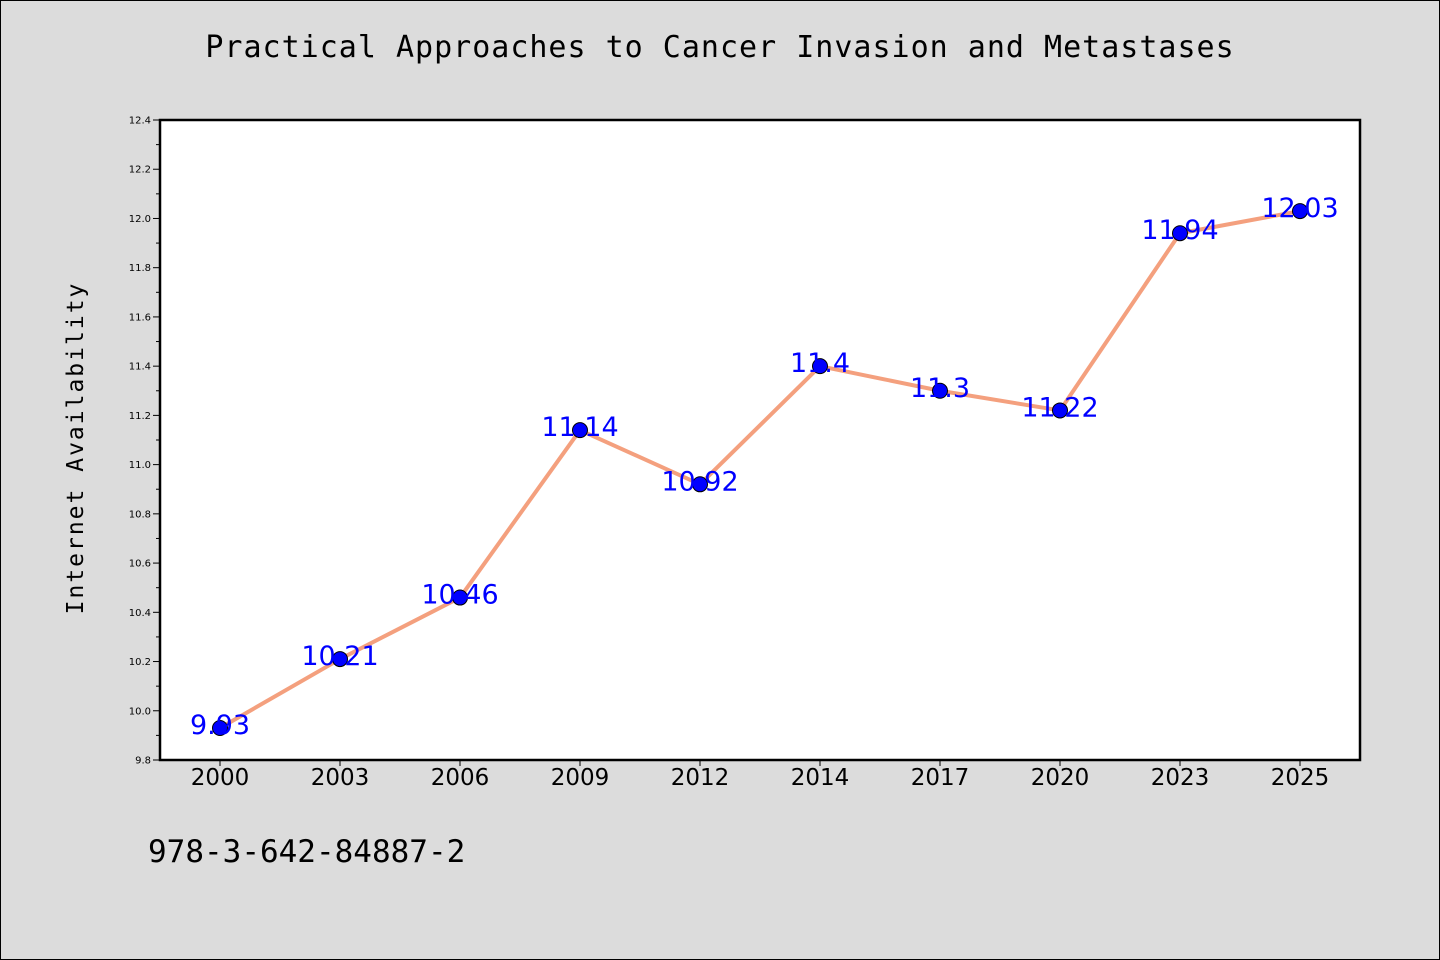 The height and width of the screenshot is (960, 1440). I want to click on x-tick-label: 2017, so click(940, 778).